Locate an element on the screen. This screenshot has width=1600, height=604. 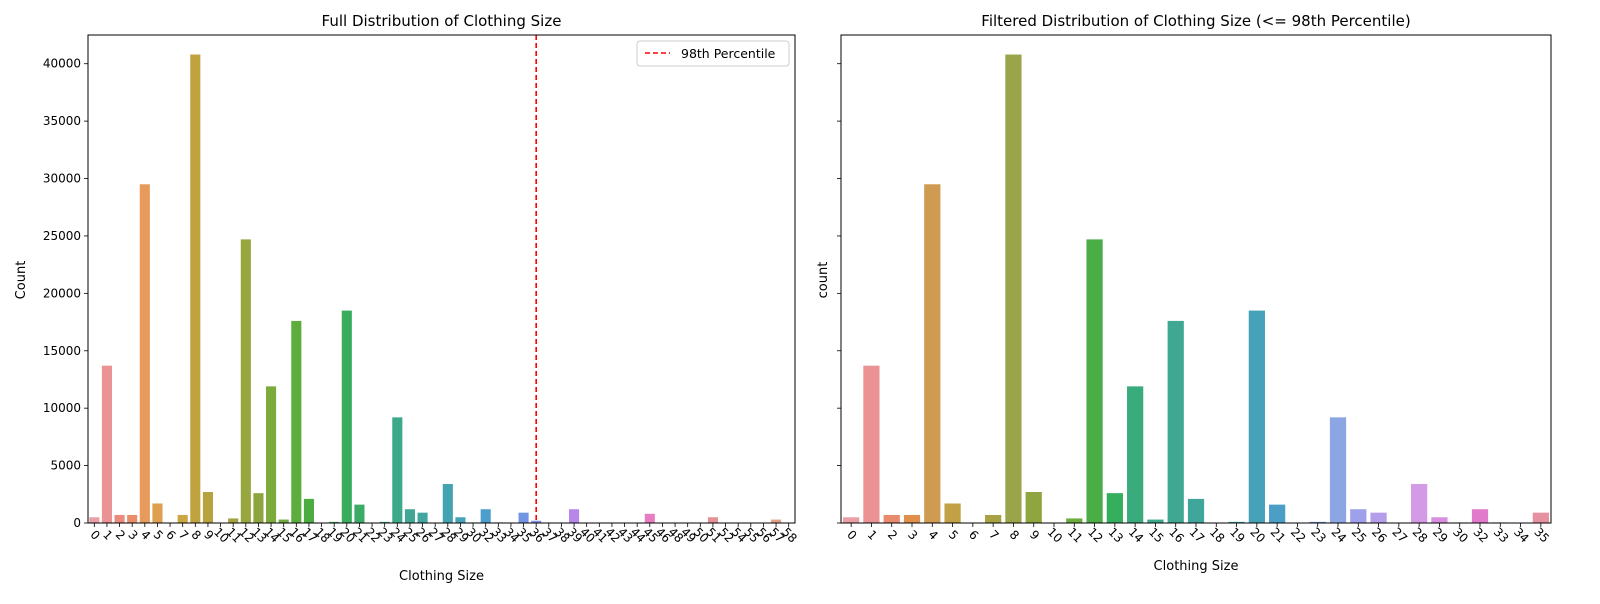
y-tick-label: 25000 is located at coordinates (62, 236).